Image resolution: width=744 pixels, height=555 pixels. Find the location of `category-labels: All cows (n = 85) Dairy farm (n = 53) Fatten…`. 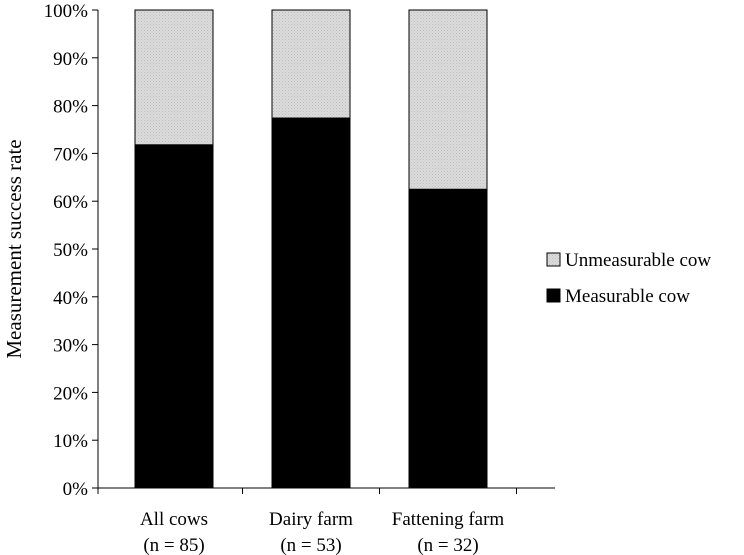

category-labels: All cows (n = 85) Dairy farm (n = 53) Fatten… is located at coordinates (322, 532).